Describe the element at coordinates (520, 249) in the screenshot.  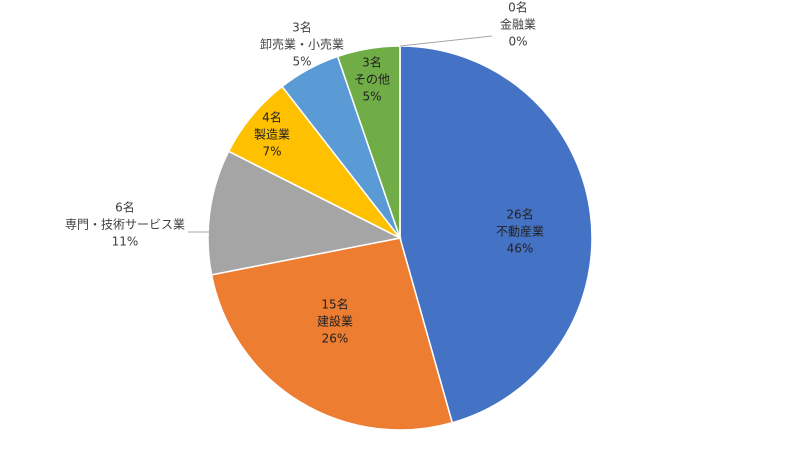
I see `data-label-percent: 46%` at that location.